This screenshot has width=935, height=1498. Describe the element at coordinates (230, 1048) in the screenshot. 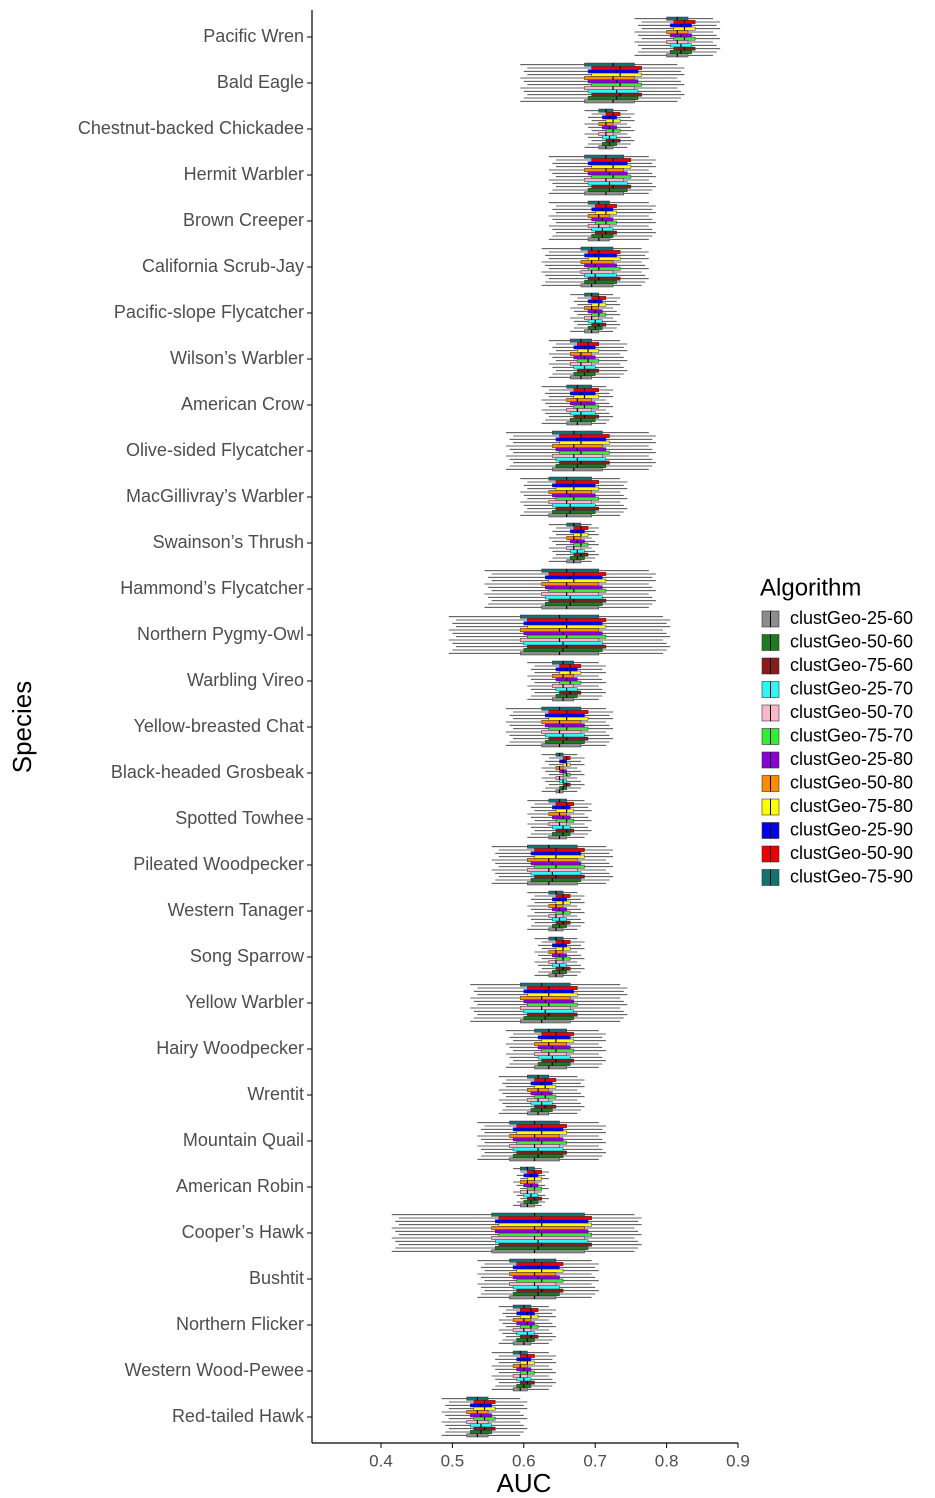

I see `y-tick-label: Hairy Woodpecker` at that location.